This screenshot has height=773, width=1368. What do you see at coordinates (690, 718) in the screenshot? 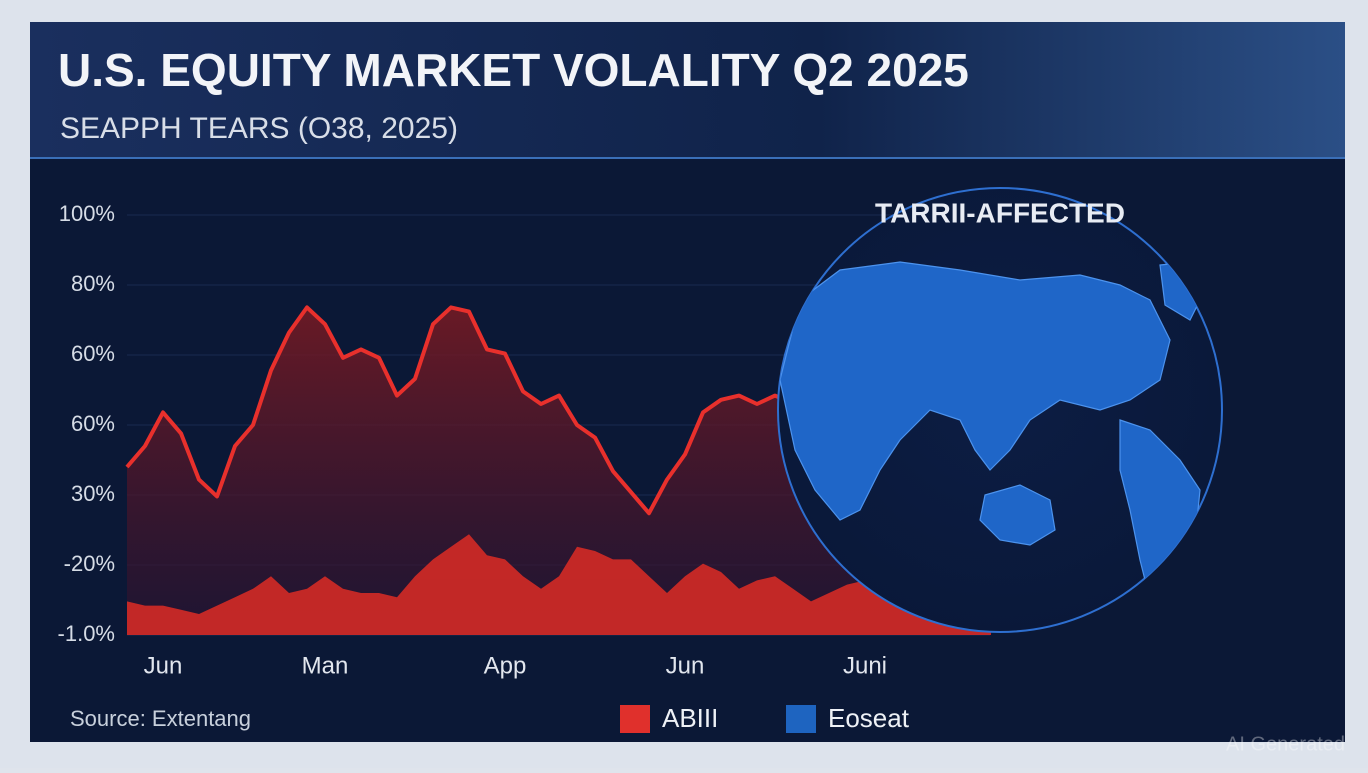
I see `legend-label: ABIII` at bounding box center [690, 718].